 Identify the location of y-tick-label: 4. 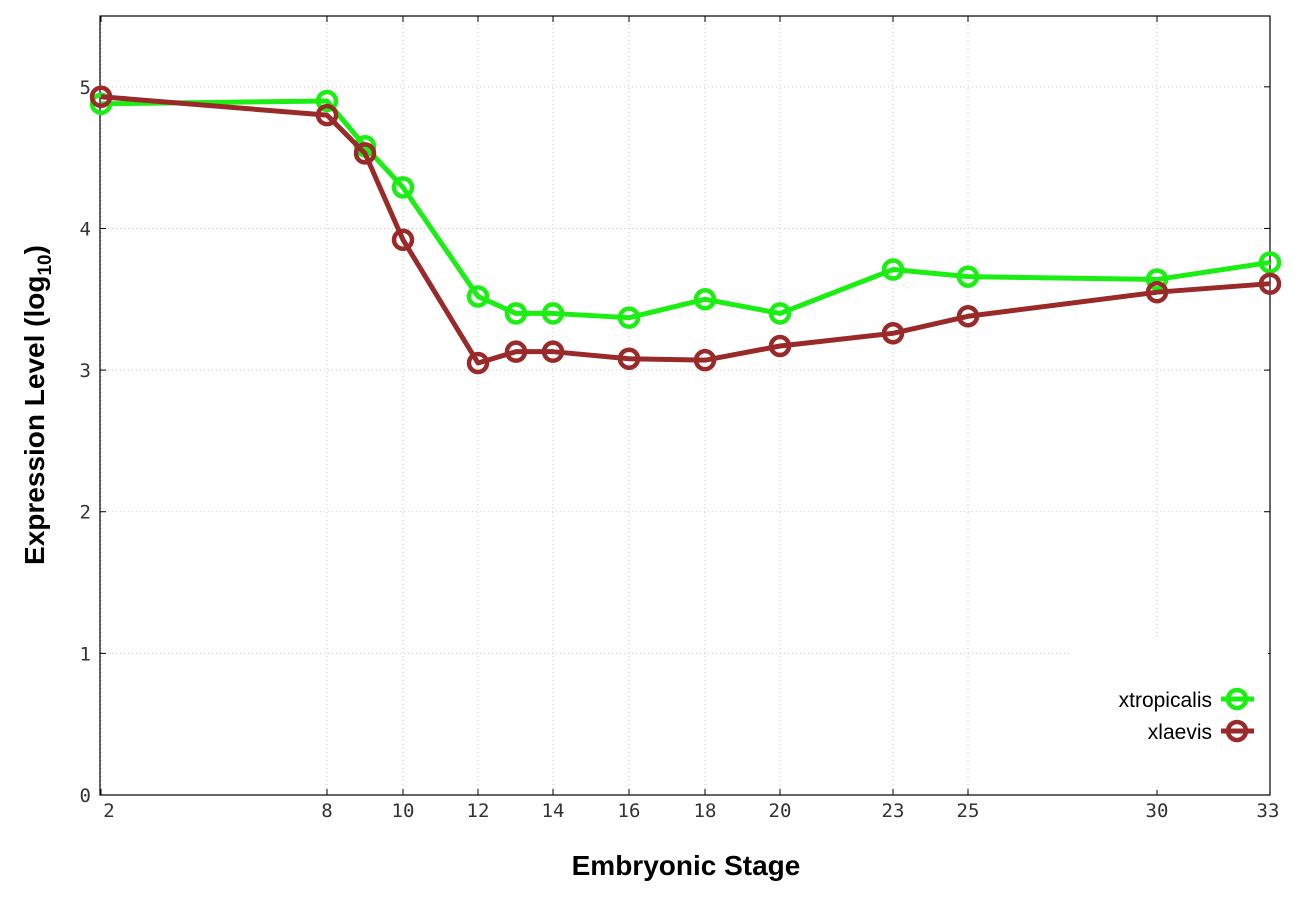
(85, 229).